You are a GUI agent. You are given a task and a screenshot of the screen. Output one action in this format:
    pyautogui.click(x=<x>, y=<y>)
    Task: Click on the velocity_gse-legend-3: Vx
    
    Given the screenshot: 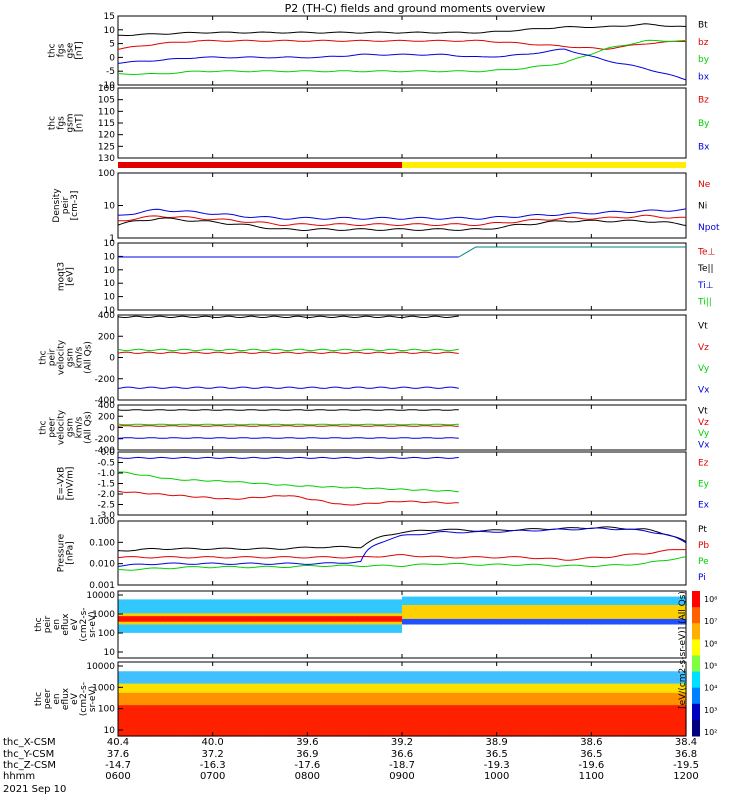 What is the action you would take?
    pyautogui.click(x=704, y=445)
    